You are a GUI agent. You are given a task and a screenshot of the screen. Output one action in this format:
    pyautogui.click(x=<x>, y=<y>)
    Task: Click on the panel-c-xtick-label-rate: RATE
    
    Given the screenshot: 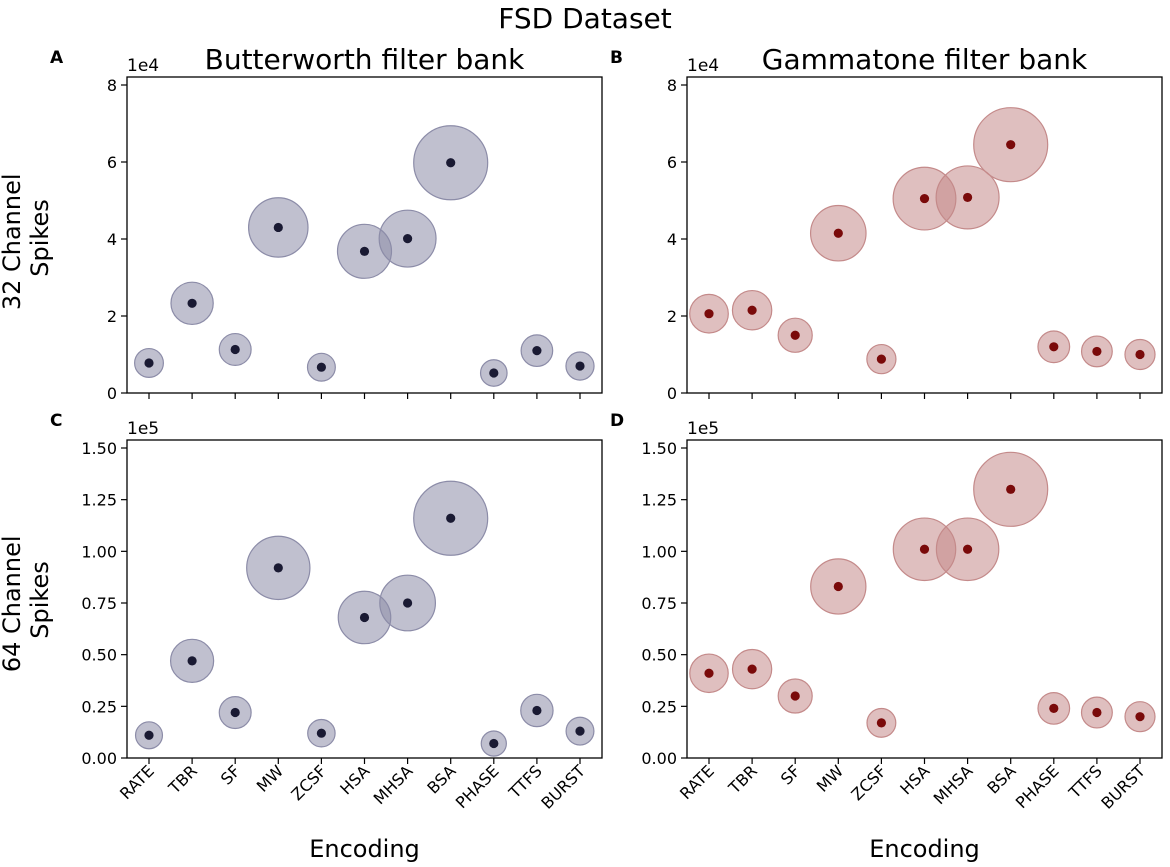 What is the action you would take?
    pyautogui.click(x=137, y=782)
    